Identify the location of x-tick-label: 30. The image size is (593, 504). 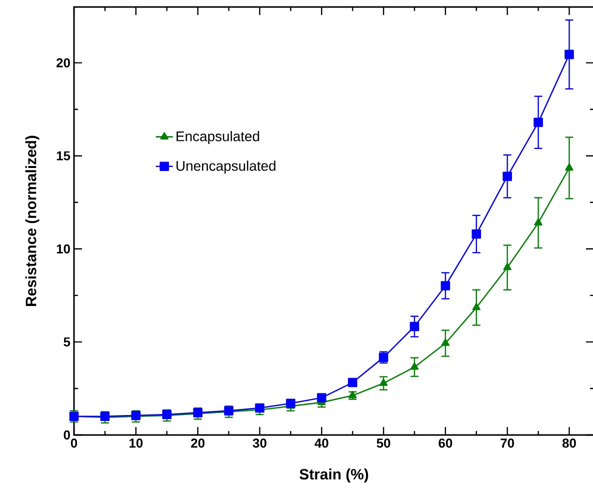
(259, 443).